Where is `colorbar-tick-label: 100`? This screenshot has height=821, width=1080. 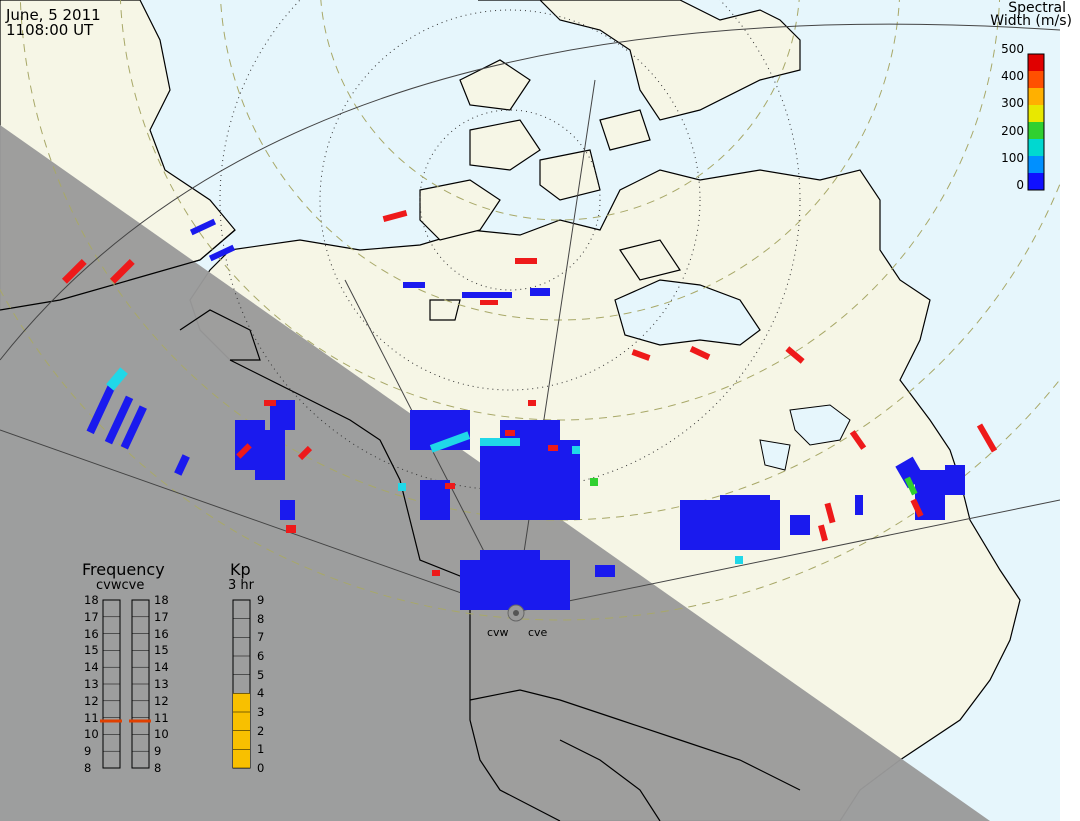 colorbar-tick-label: 100 is located at coordinates (1012, 157).